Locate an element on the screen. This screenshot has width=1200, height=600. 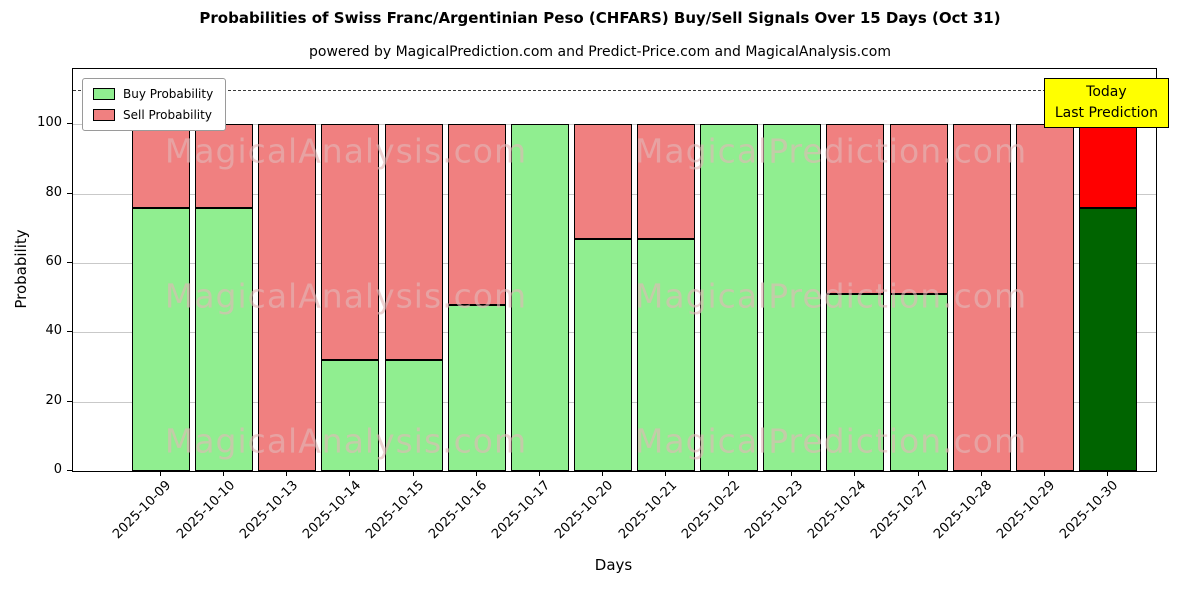
legend: Buy Probability Sell Probability is located at coordinates (154, 104).